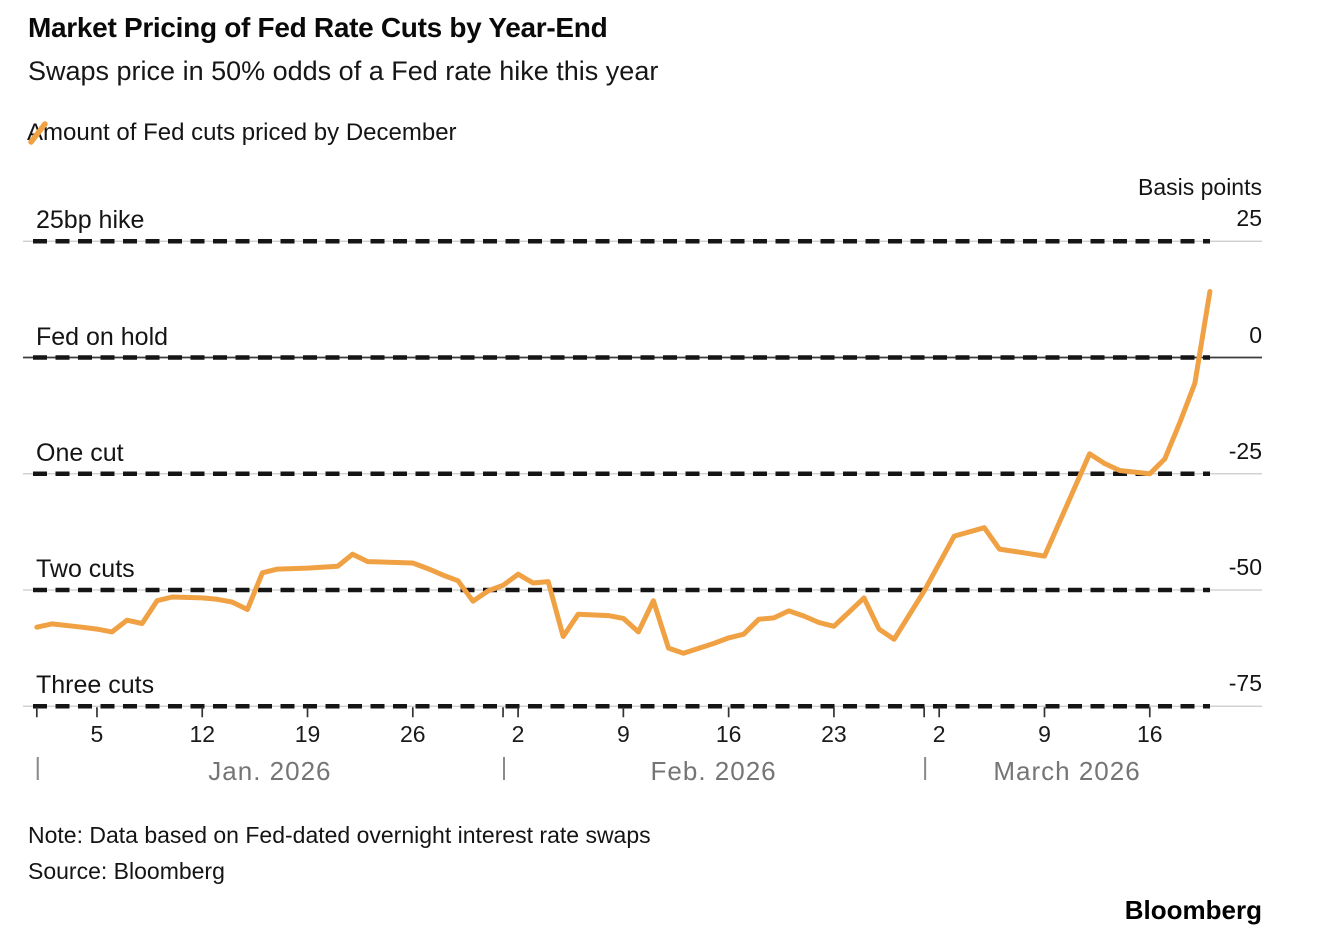 This screenshot has height=943, width=1326. What do you see at coordinates (834, 734) in the screenshot?
I see `x-tick-label: 23` at bounding box center [834, 734].